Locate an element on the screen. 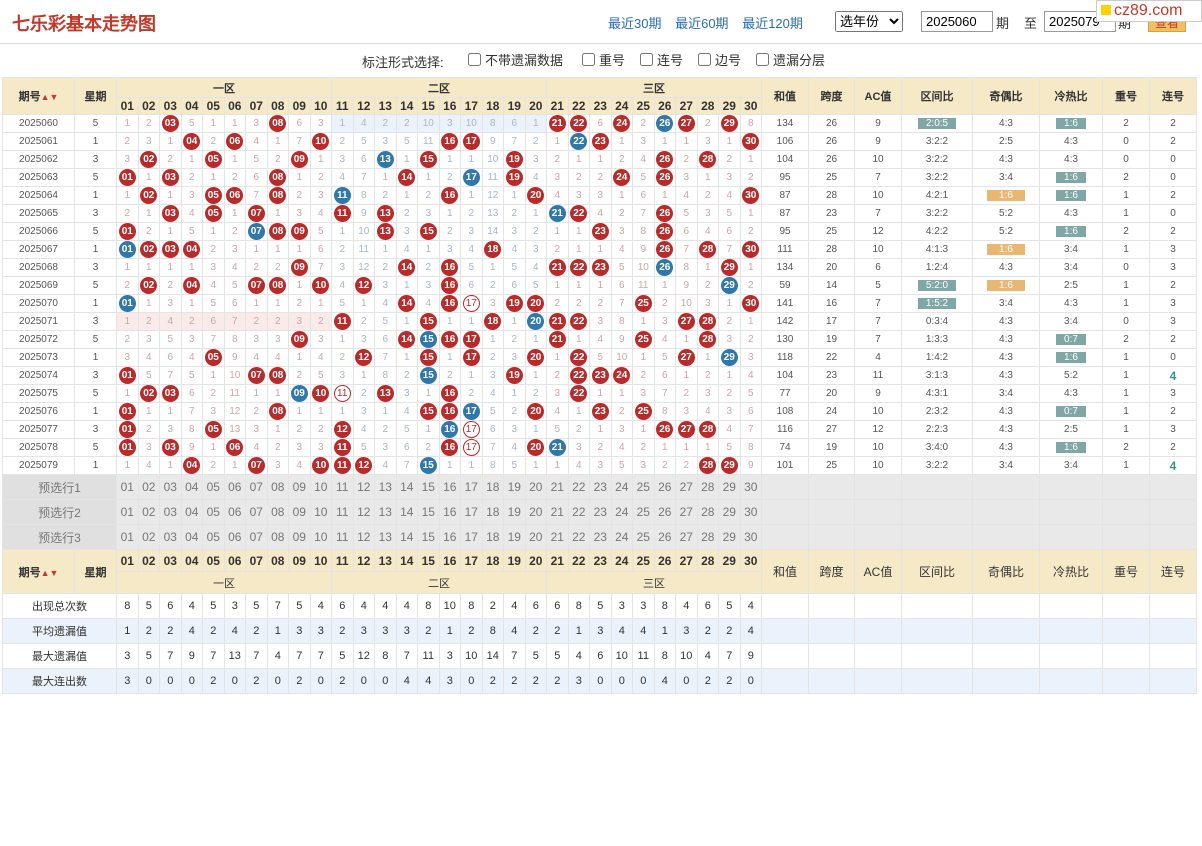  col-header-issue: 期号▲▼ is located at coordinates (38, 96).